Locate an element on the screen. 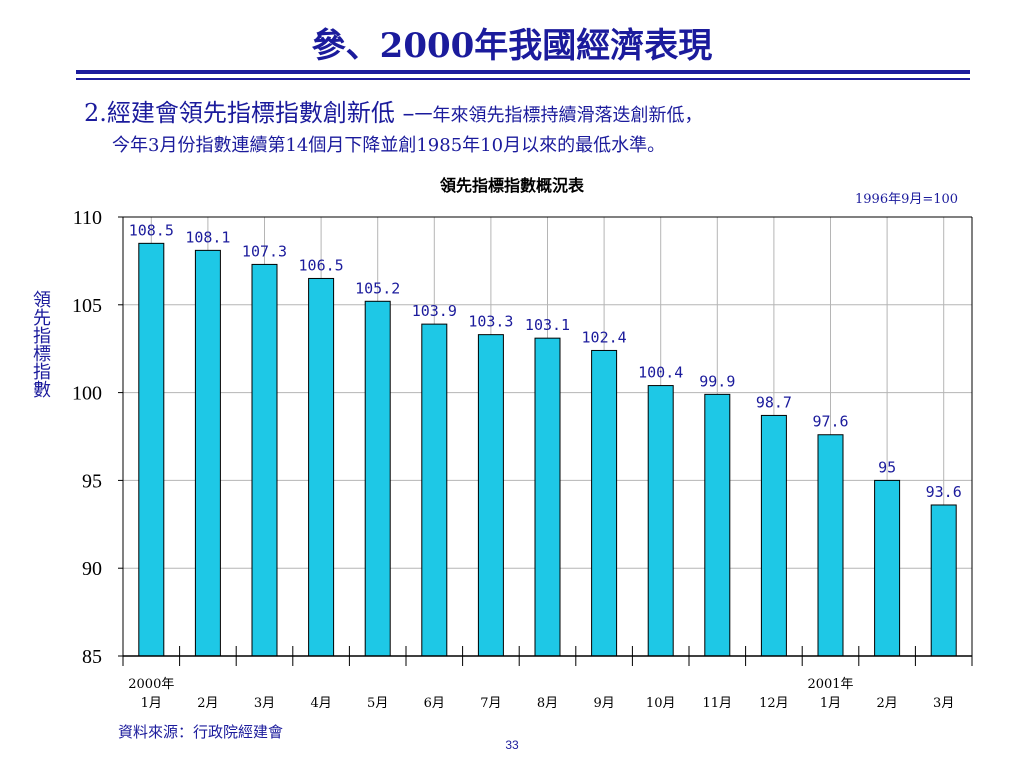  data-label: 99.9 is located at coordinates (717, 381).